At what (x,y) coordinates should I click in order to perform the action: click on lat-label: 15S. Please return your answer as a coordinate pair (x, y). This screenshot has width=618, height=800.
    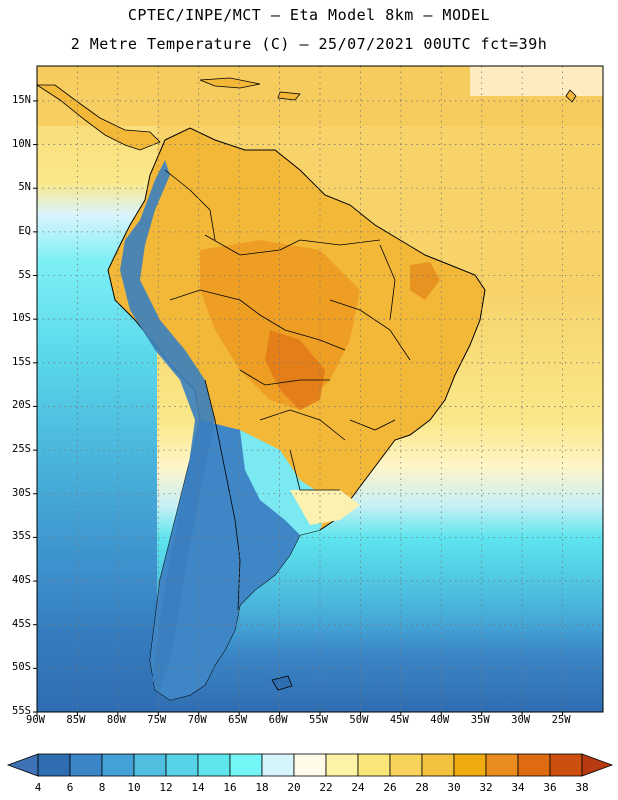
    Looking at the image, I should click on (21, 361).